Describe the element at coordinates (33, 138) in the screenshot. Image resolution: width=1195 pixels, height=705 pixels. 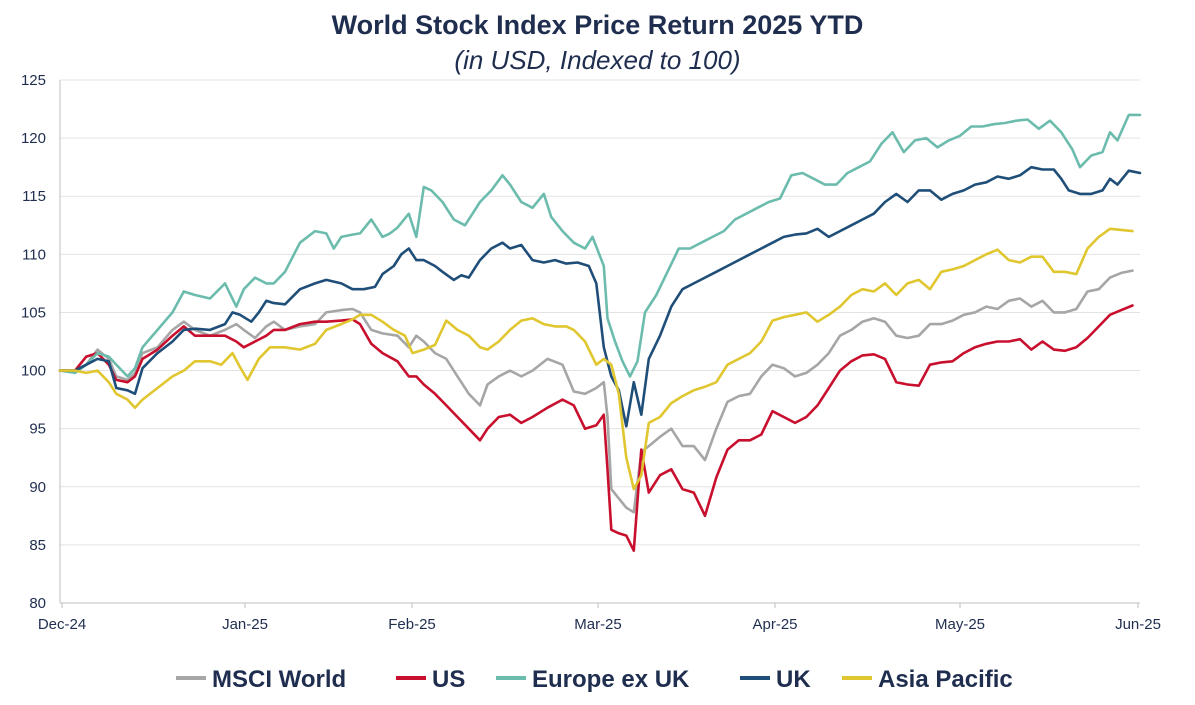
I see `y-tick-label: 120` at that location.